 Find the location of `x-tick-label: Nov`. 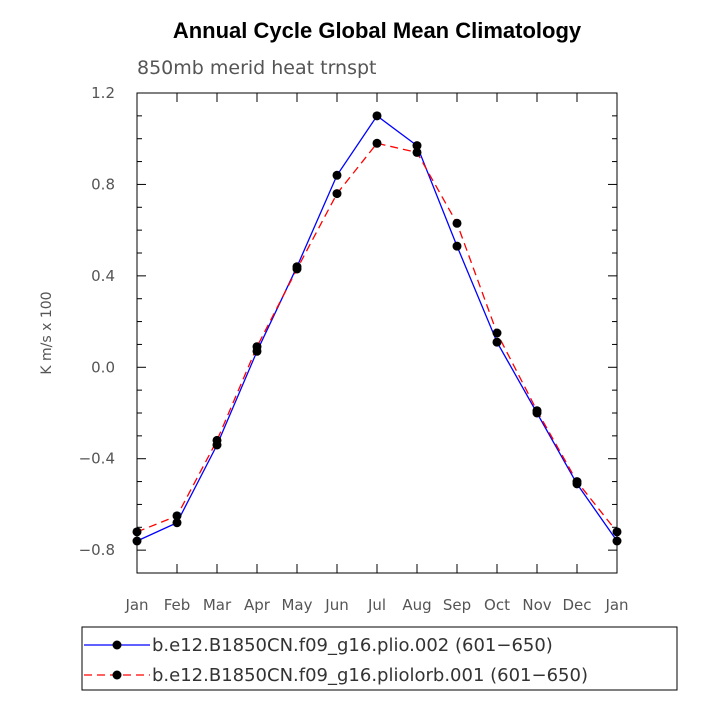

x-tick-label: Nov is located at coordinates (536, 605).